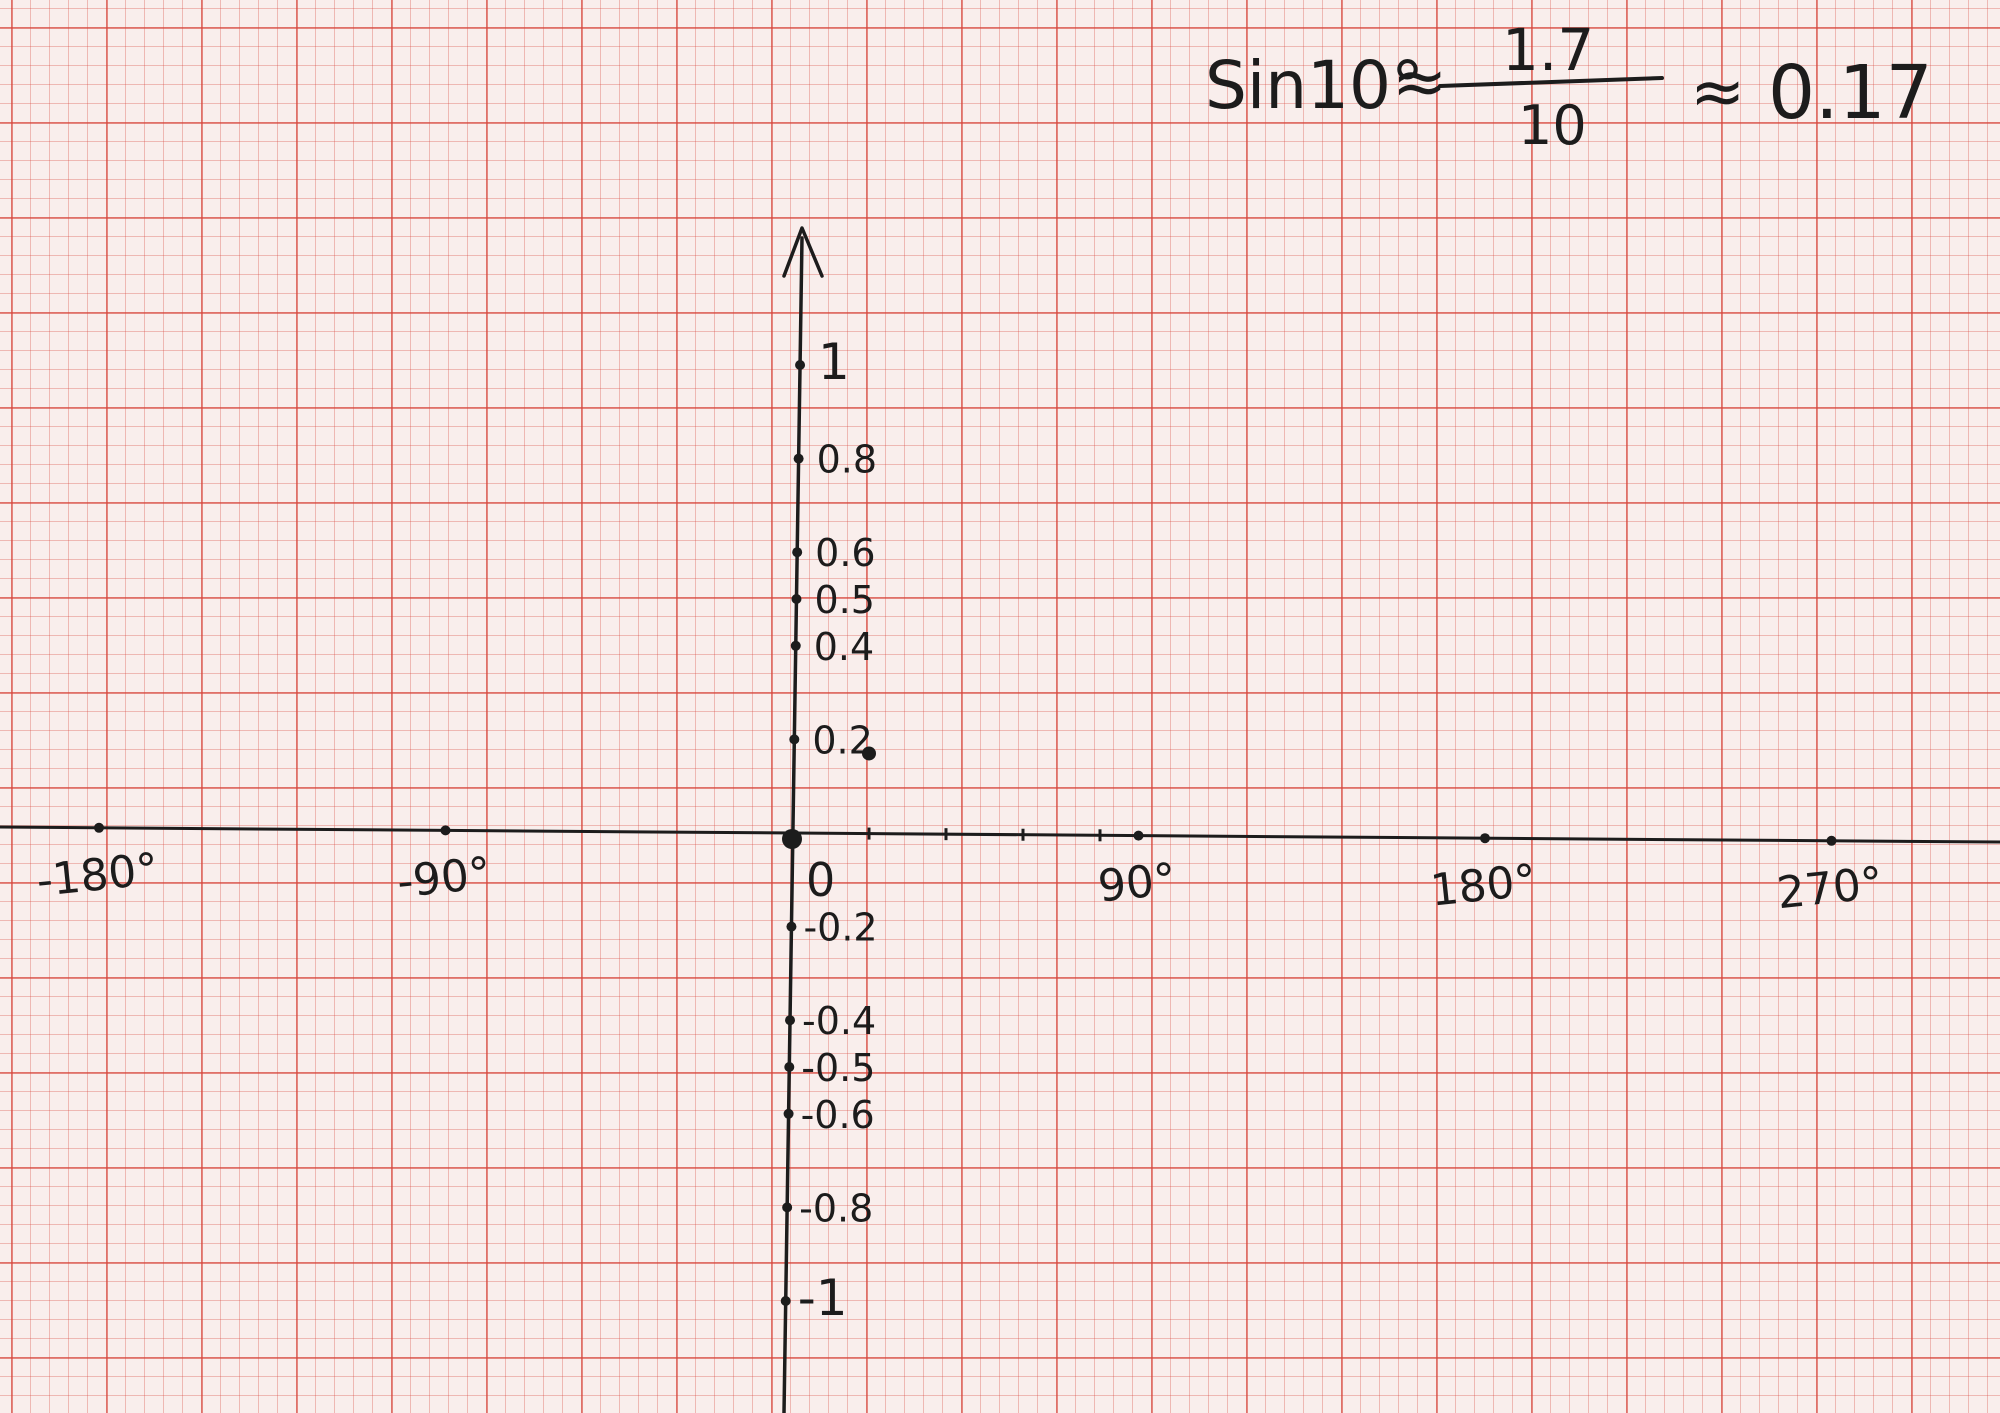 The width and height of the screenshot is (2000, 1413). Describe the element at coordinates (836, 1208) in the screenshot. I see `y-tick-label: -0.8` at that location.